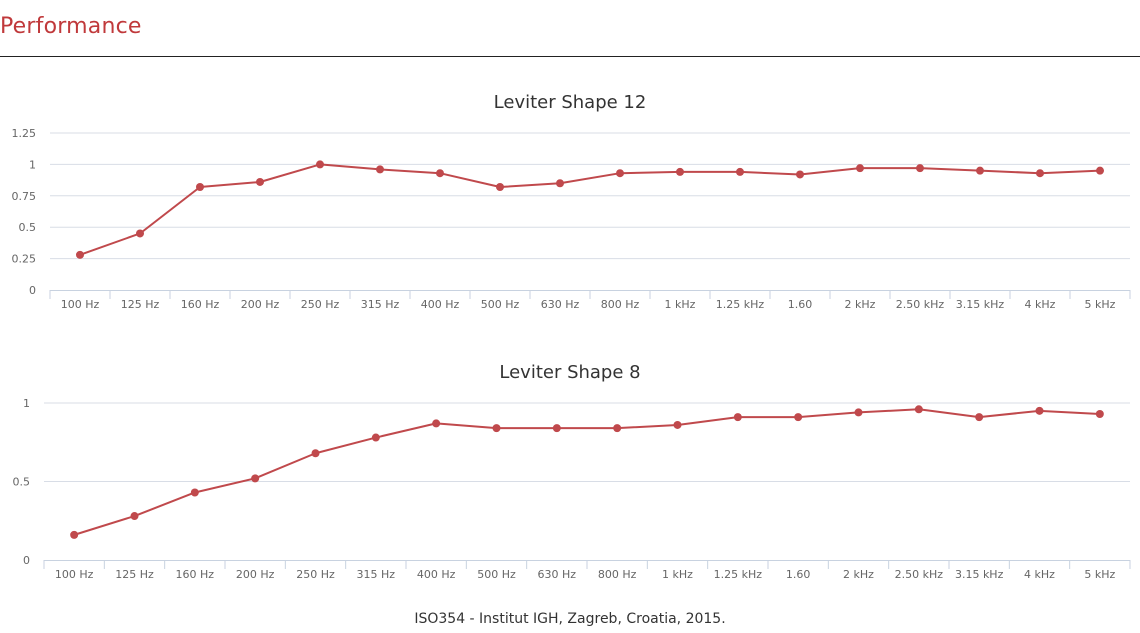 The height and width of the screenshot is (633, 1140). I want to click on title-divider, so click(570, 56).